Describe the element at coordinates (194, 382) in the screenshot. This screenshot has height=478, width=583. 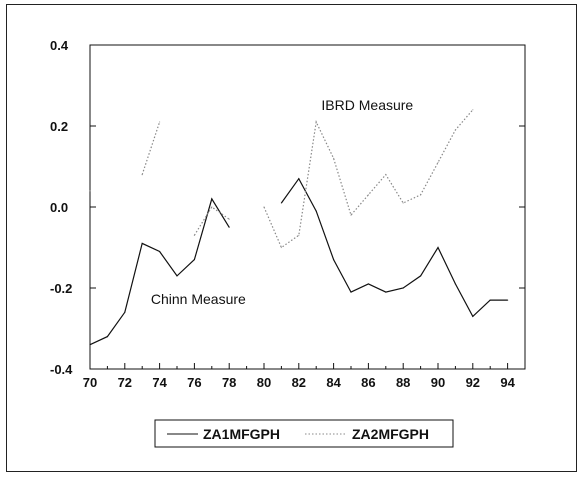
I see `x-tick-label: 76` at that location.